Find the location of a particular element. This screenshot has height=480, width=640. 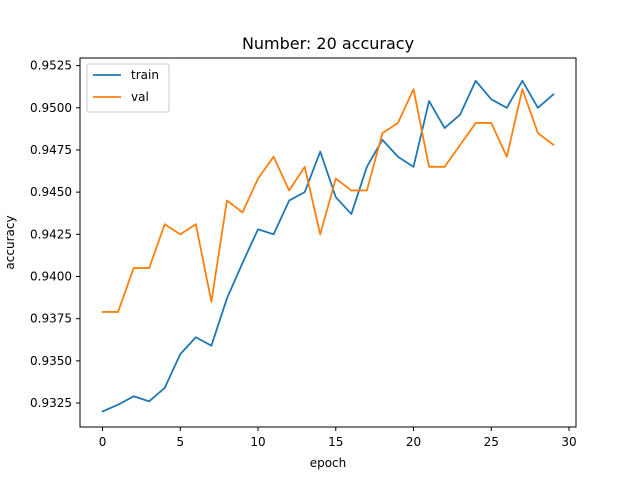

legend: train val is located at coordinates (128, 88).